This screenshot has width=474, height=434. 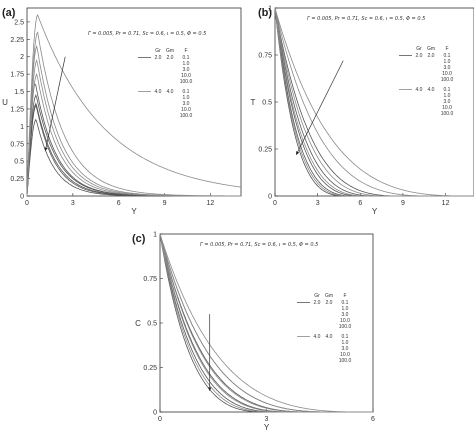 What do you see at coordinates (165, 203) in the screenshot?
I see `x-tick-label: 9` at bounding box center [165, 203].